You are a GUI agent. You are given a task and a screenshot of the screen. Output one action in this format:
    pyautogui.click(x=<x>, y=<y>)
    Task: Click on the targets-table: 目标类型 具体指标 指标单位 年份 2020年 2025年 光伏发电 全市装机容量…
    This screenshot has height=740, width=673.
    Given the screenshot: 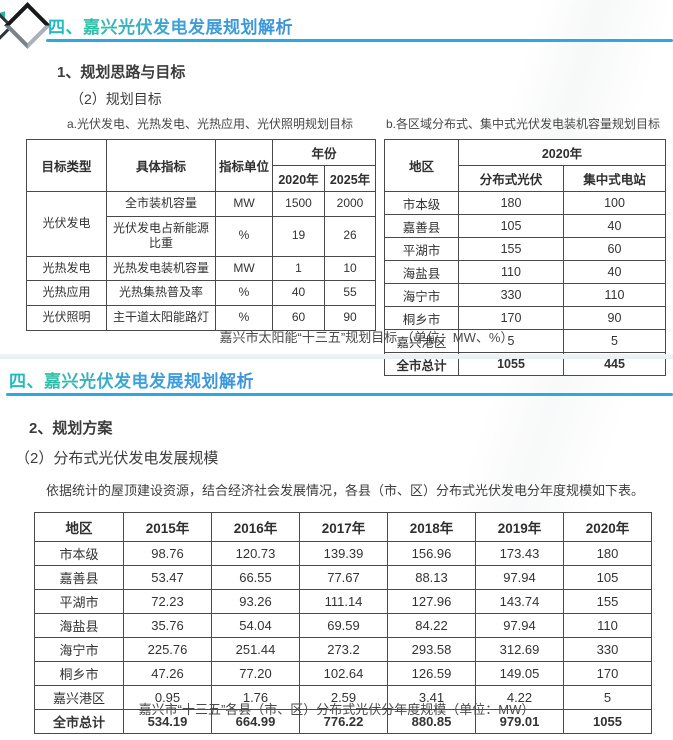 What is the action you would take?
    pyautogui.click(x=201, y=235)
    